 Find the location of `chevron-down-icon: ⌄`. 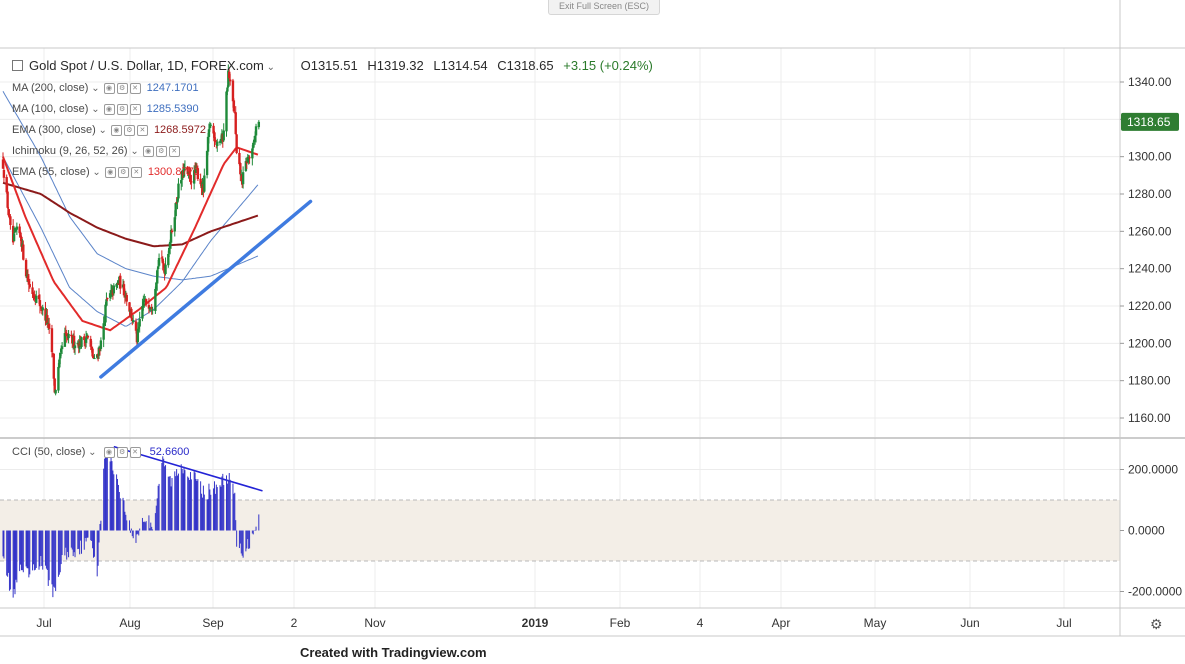

chevron-down-icon: ⌄ is located at coordinates (269, 67).